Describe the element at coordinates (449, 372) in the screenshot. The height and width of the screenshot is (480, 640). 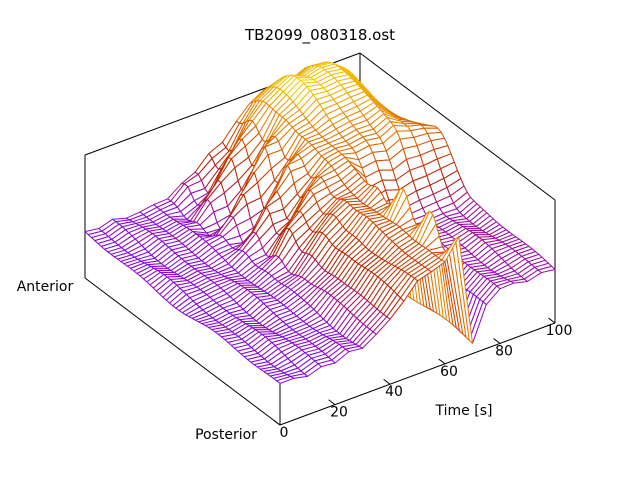
I see `x-tick-label: 60` at that location.